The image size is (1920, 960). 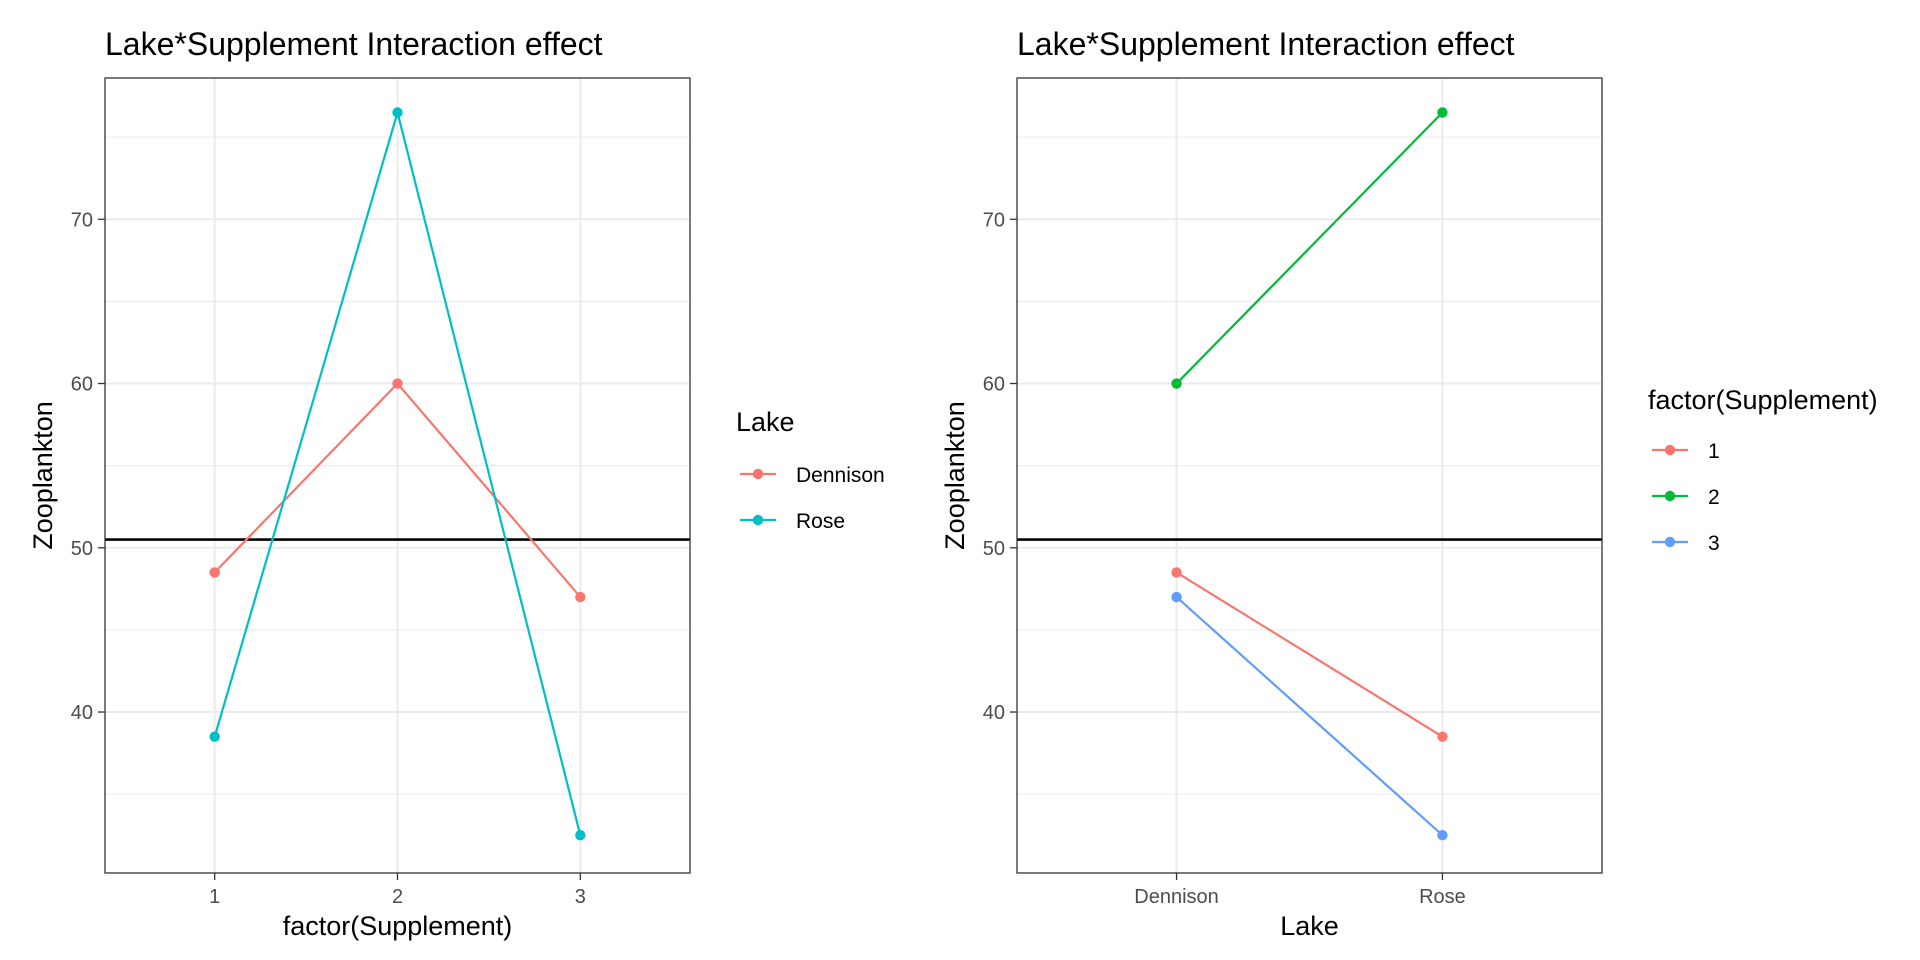 What do you see at coordinates (1686, 497) in the screenshot?
I see `legend-item: 2` at bounding box center [1686, 497].